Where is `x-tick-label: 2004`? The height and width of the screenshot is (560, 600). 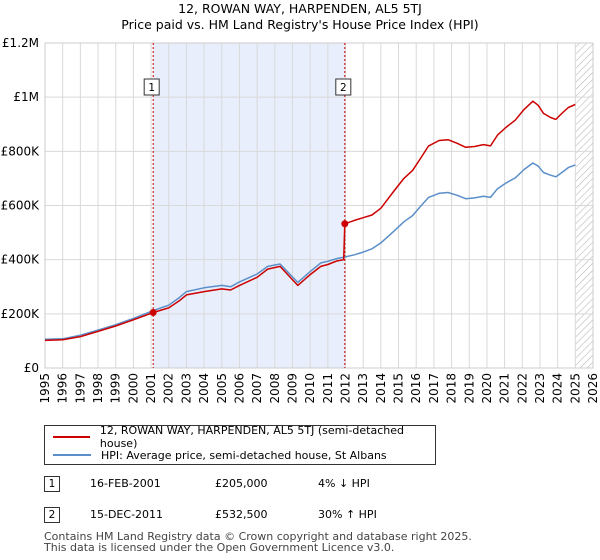 x-tick-label: 2004 is located at coordinates (204, 388).